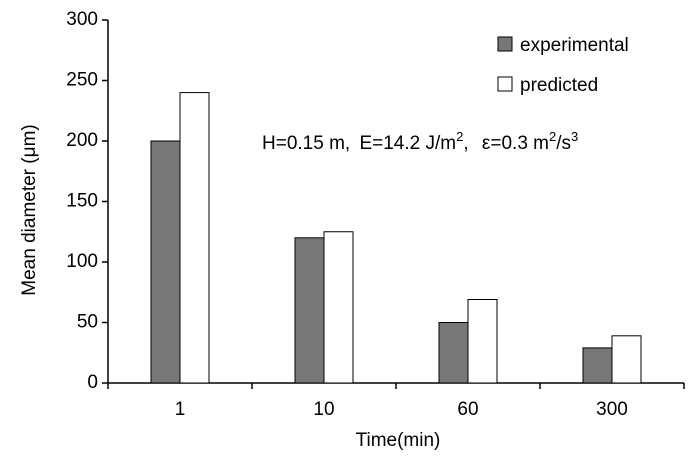  What do you see at coordinates (563, 65) in the screenshot?
I see `legend: experimental predicted` at bounding box center [563, 65].